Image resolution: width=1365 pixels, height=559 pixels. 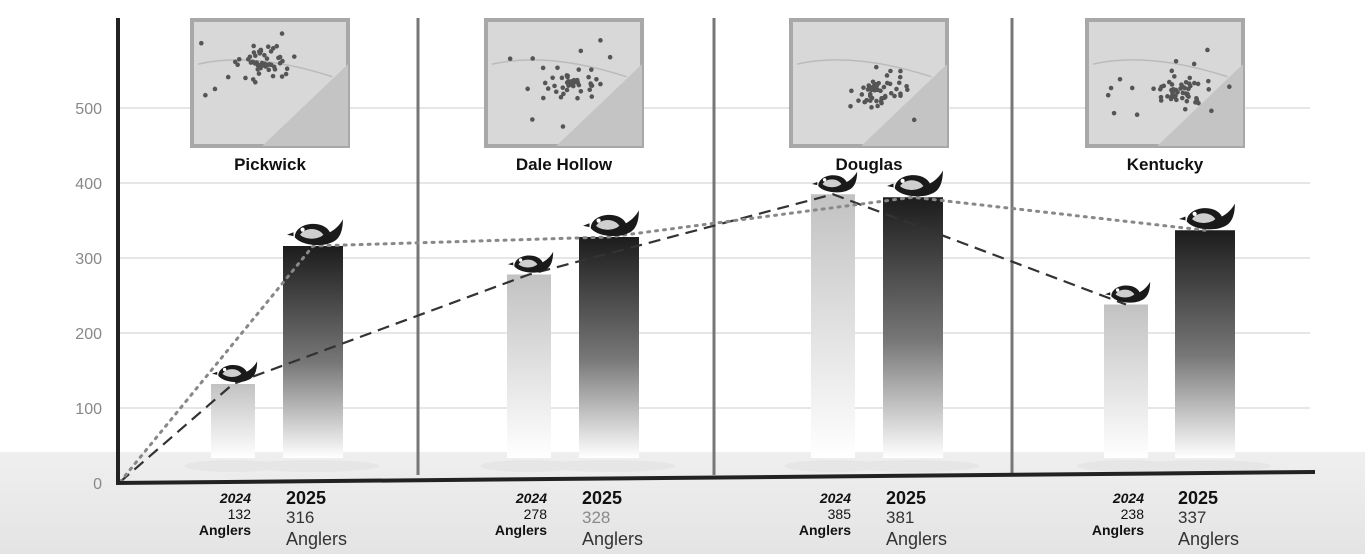 What do you see at coordinates (900, 517) in the screenshot?
I see `label-value-2025-2: 381` at bounding box center [900, 517].